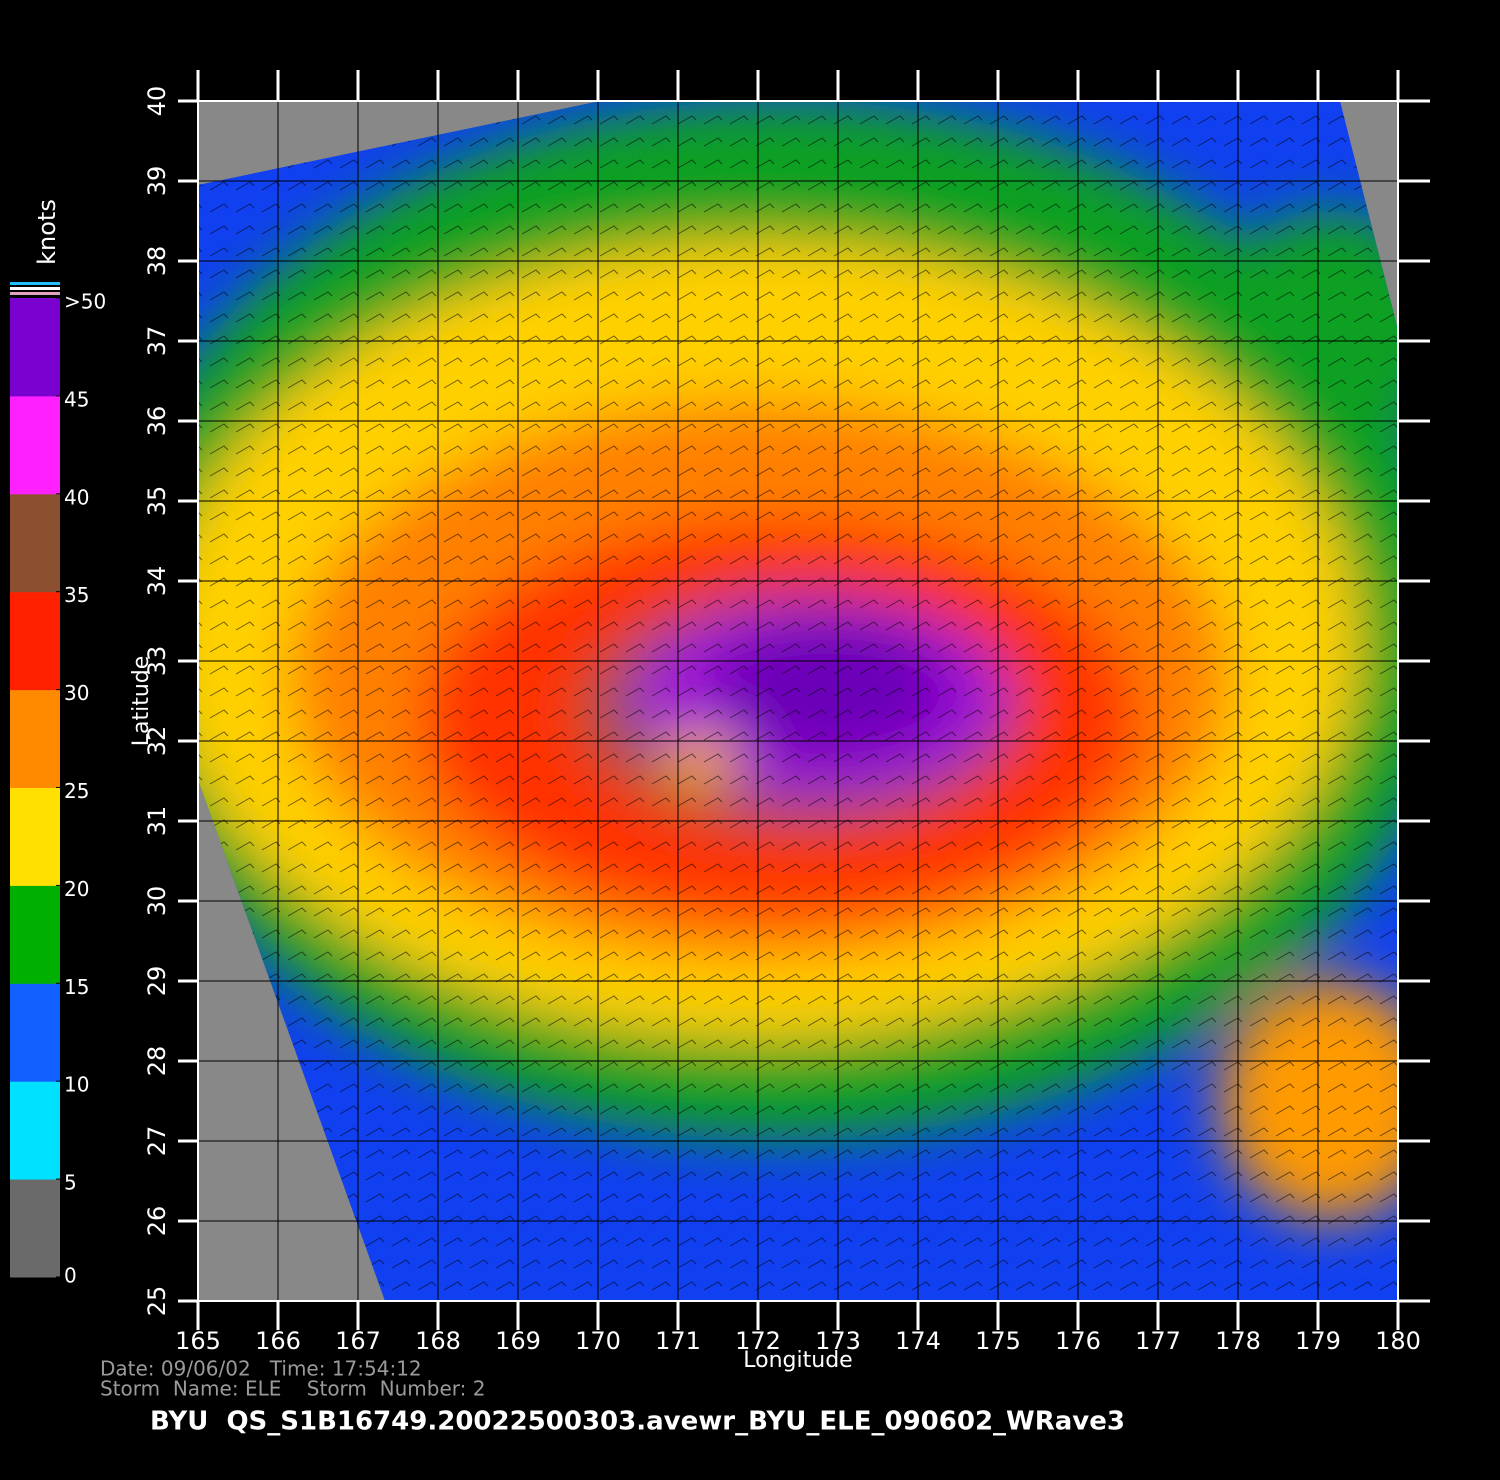  I want to click on y-tick-label: 25, so click(157, 1301).